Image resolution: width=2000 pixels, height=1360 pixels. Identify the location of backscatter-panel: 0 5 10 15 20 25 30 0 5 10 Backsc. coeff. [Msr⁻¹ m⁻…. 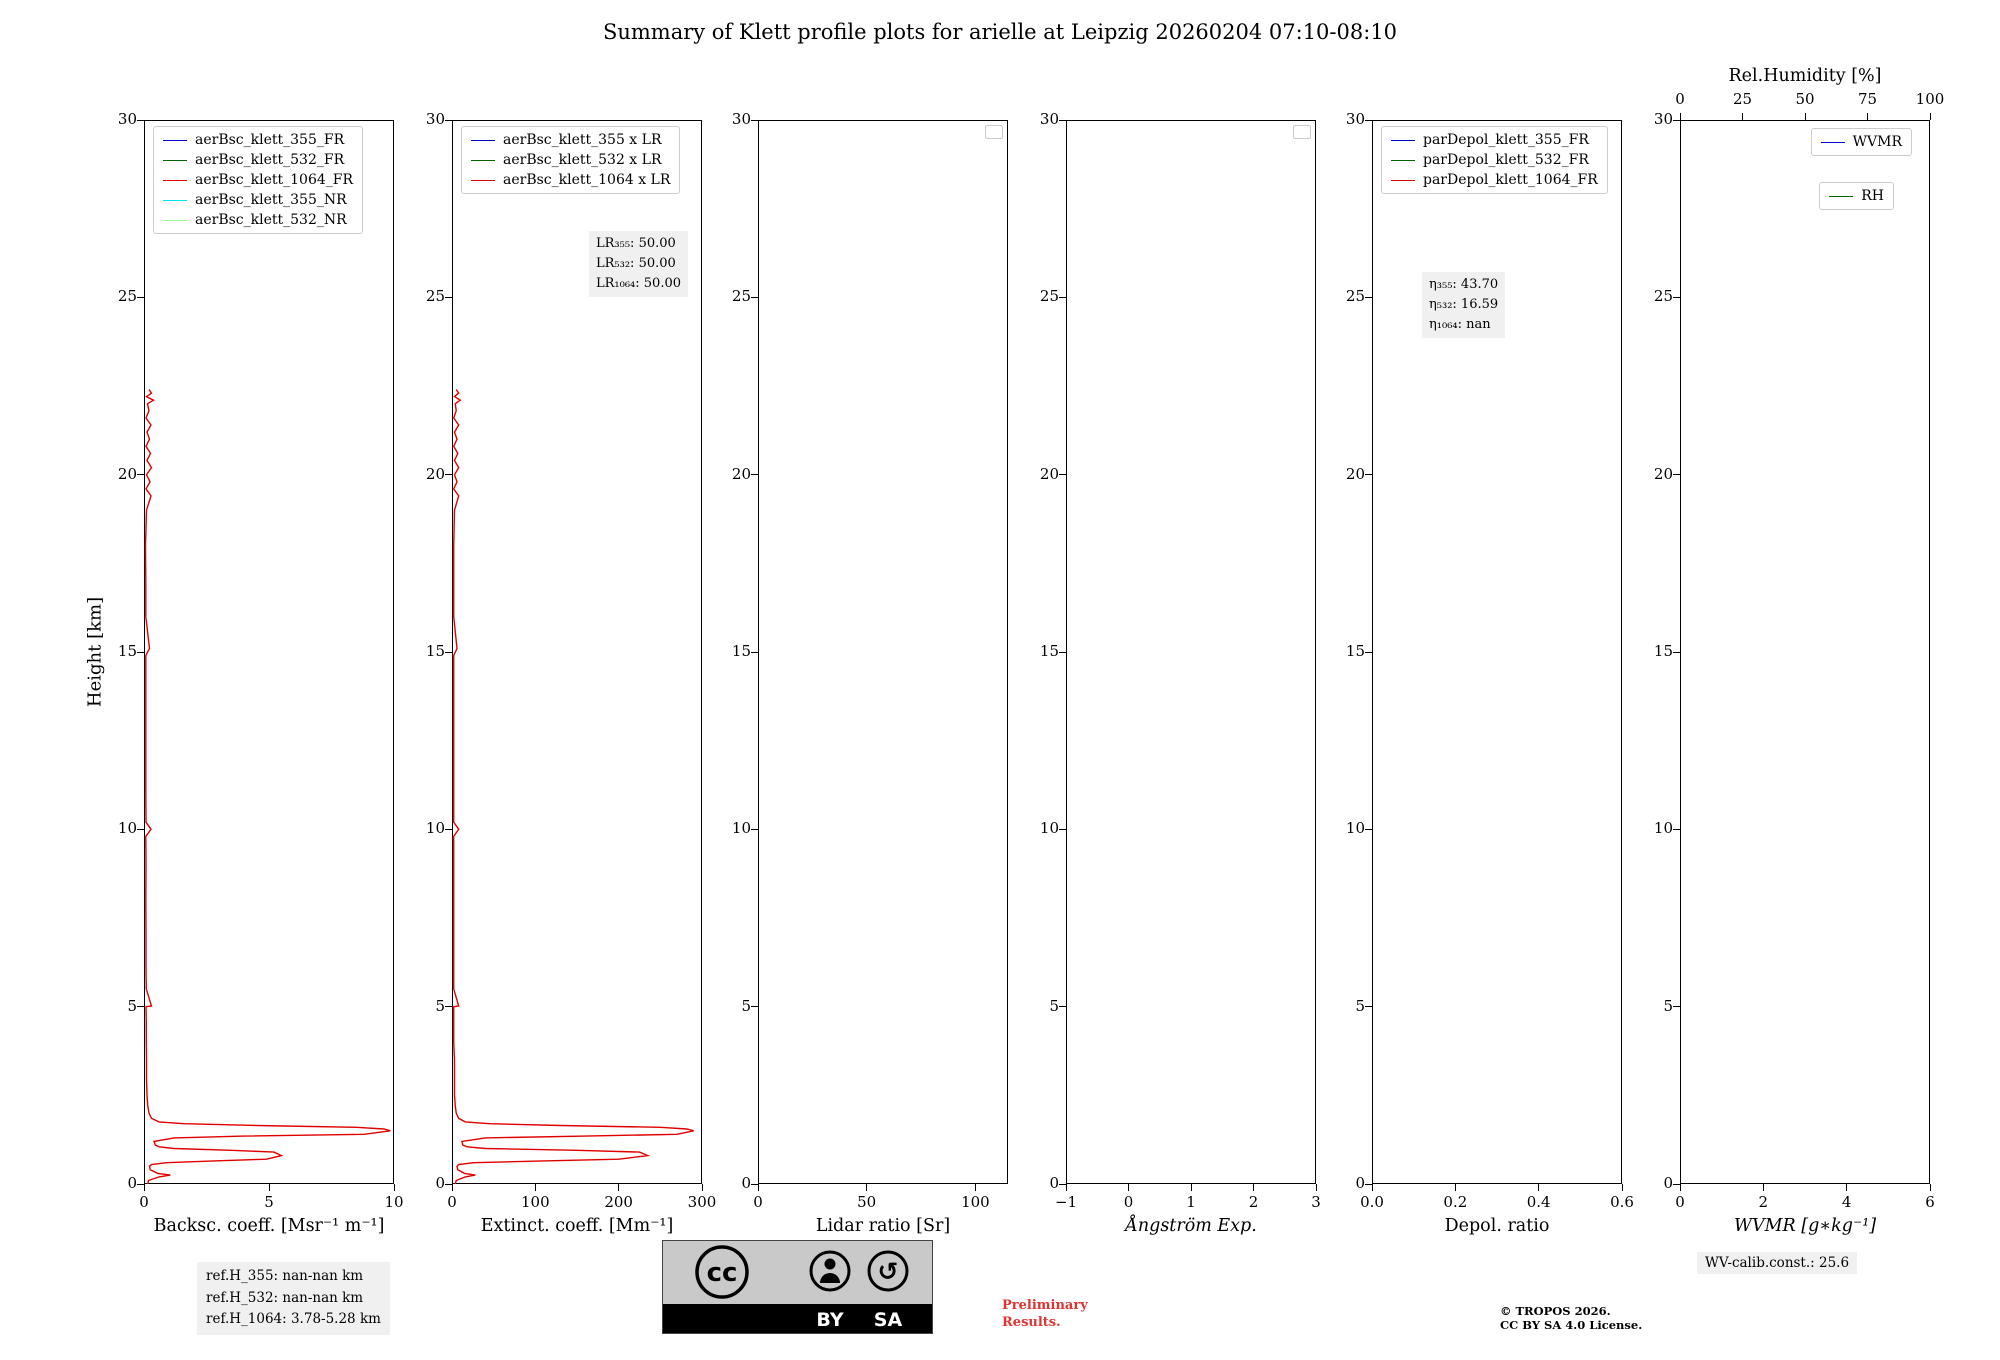
(261, 673).